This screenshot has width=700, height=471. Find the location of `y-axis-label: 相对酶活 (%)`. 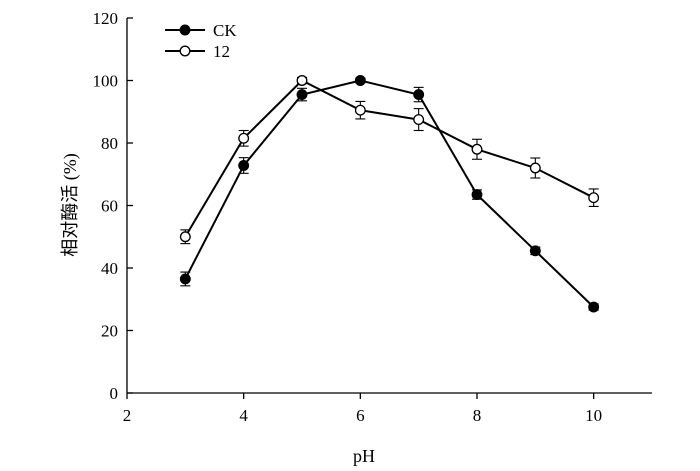

y-axis-label: 相对酶活 (%) is located at coordinates (70, 204).